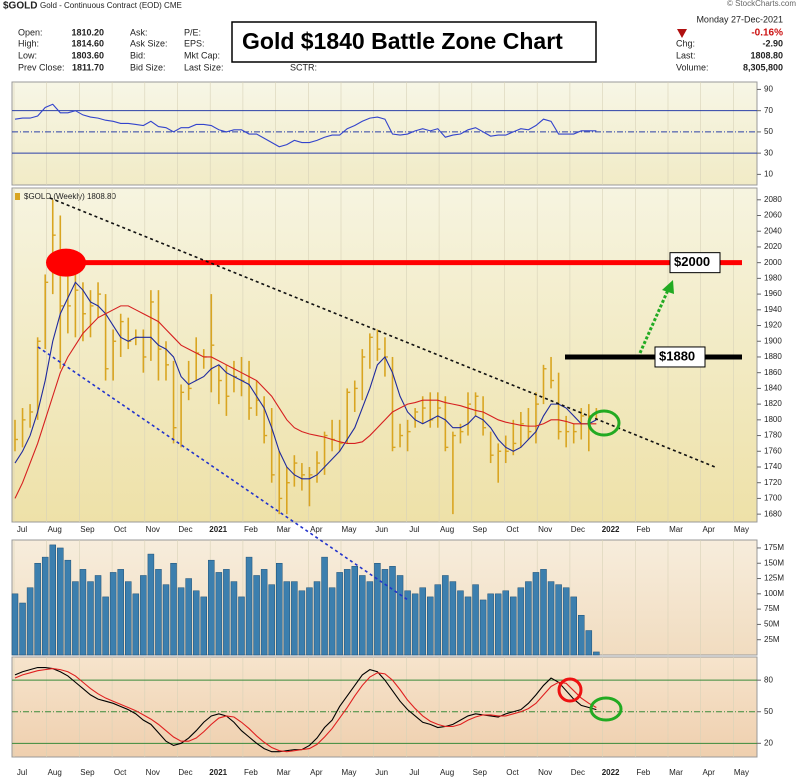 This screenshot has width=800, height=783. Describe the element at coordinates (763, 67) in the screenshot. I see `quote-value: 8,305,800` at that location.